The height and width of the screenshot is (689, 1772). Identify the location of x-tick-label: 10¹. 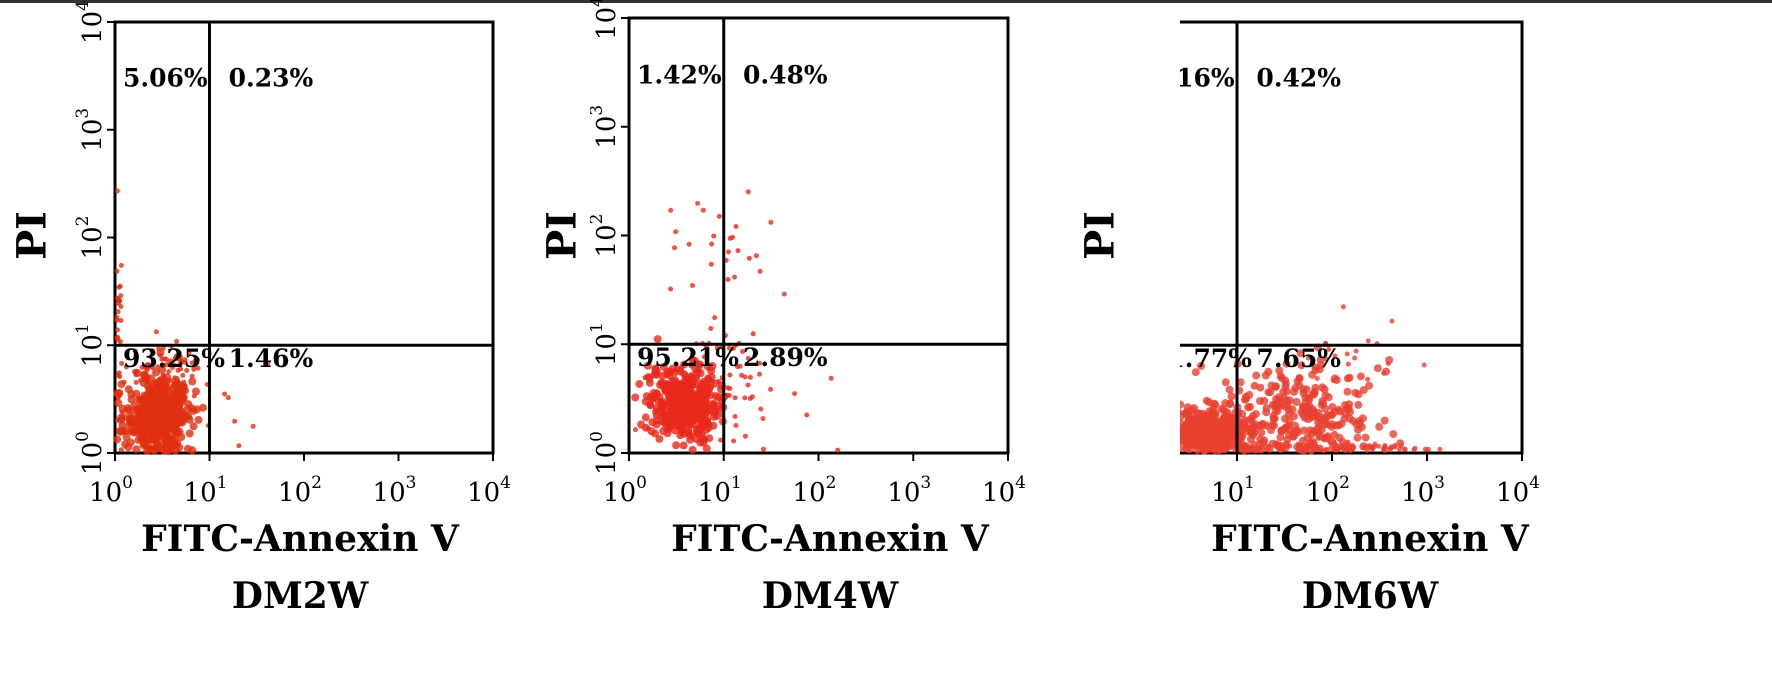
(206, 490).